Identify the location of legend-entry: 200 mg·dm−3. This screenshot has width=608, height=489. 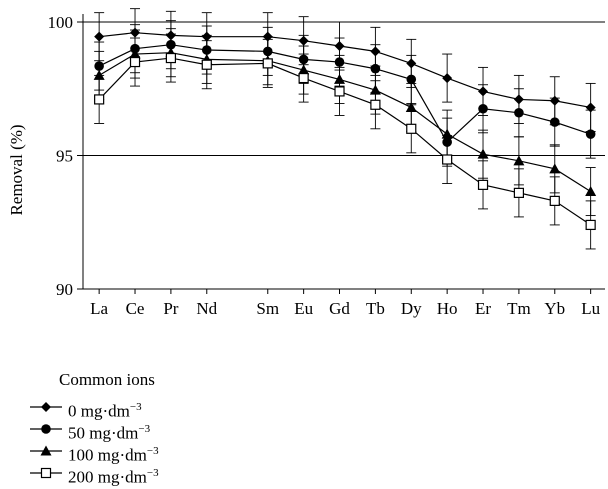
(148, 474).